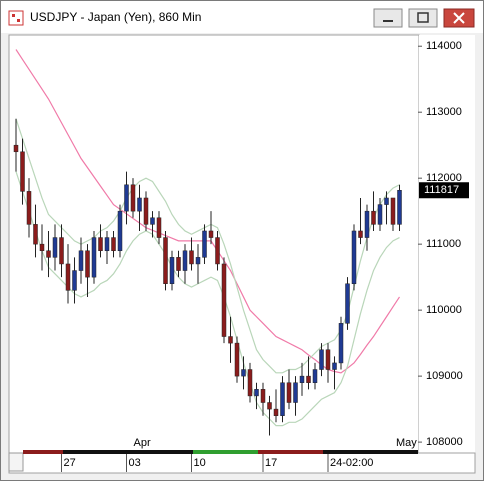 The image size is (484, 486). Describe the element at coordinates (459, 18) in the screenshot. I see `close-button` at that location.